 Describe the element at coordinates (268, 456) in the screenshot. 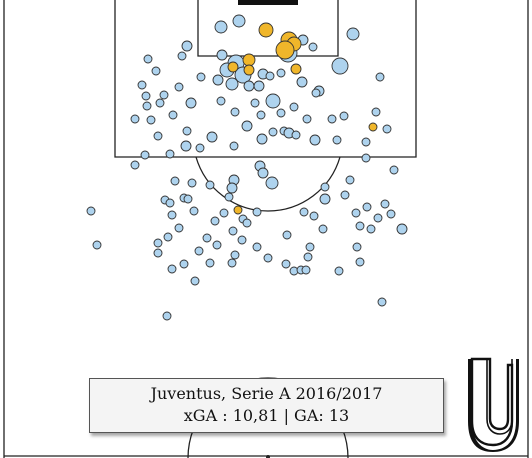

I see `center-spot` at that location.